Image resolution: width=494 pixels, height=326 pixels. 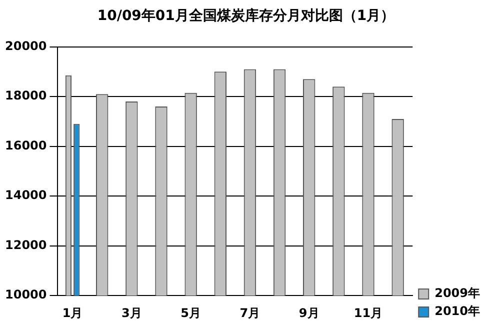 What do you see at coordinates (457, 311) in the screenshot?
I see `legend-label: 2010年` at bounding box center [457, 311].